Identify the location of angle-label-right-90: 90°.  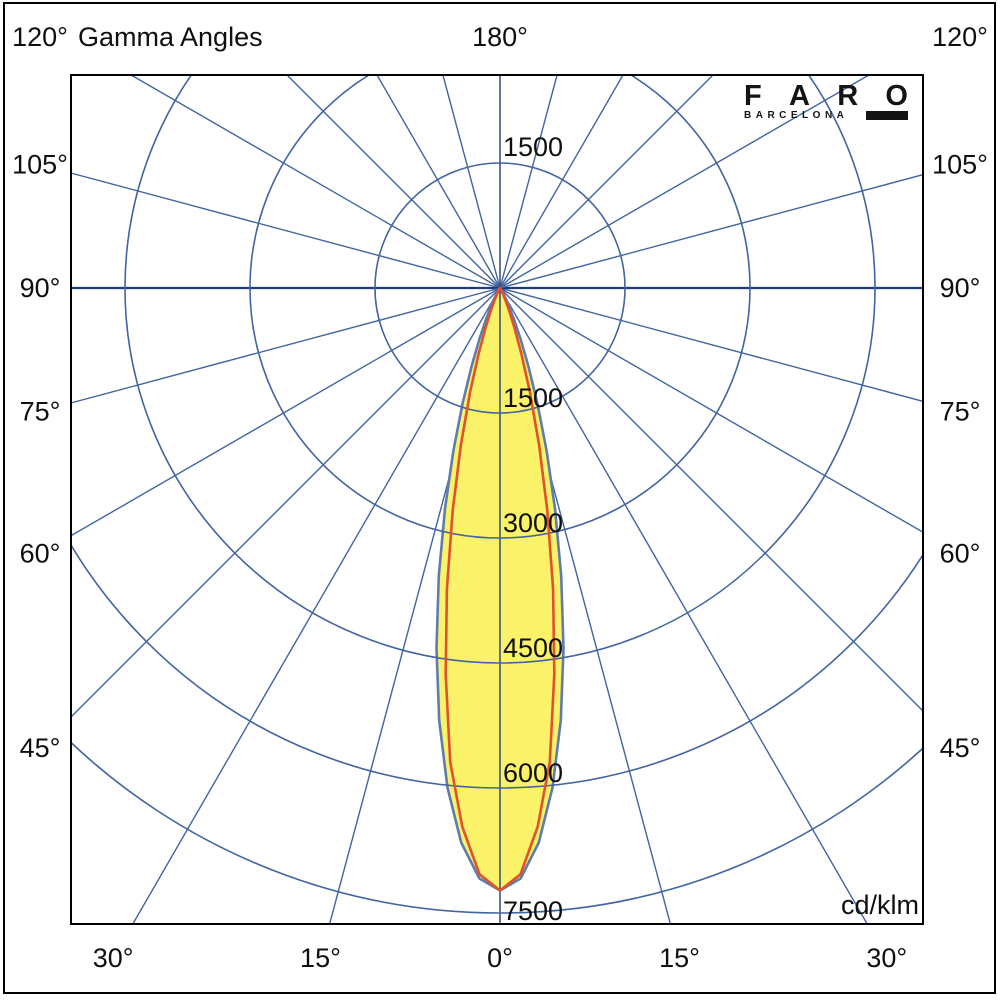
(960, 288).